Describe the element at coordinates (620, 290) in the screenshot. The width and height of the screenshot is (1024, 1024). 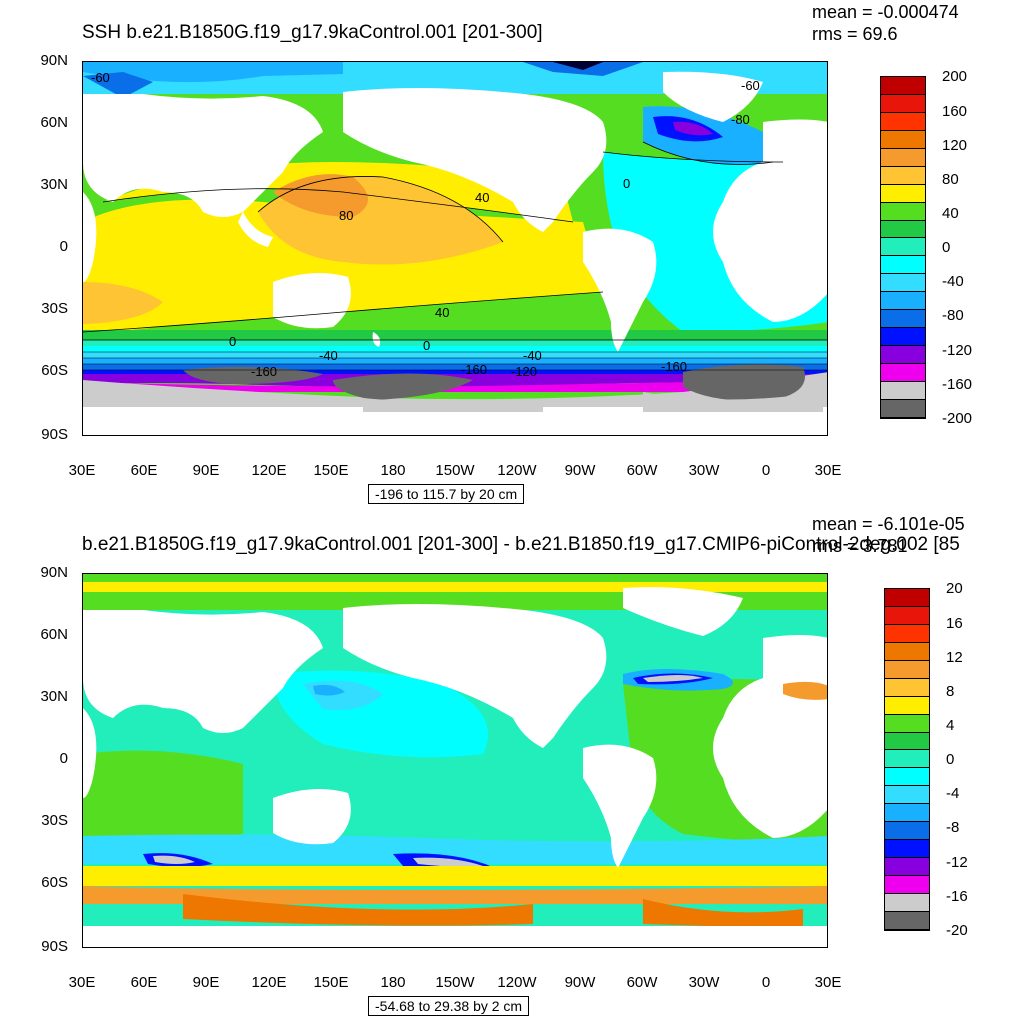
I see `south-america-land` at that location.